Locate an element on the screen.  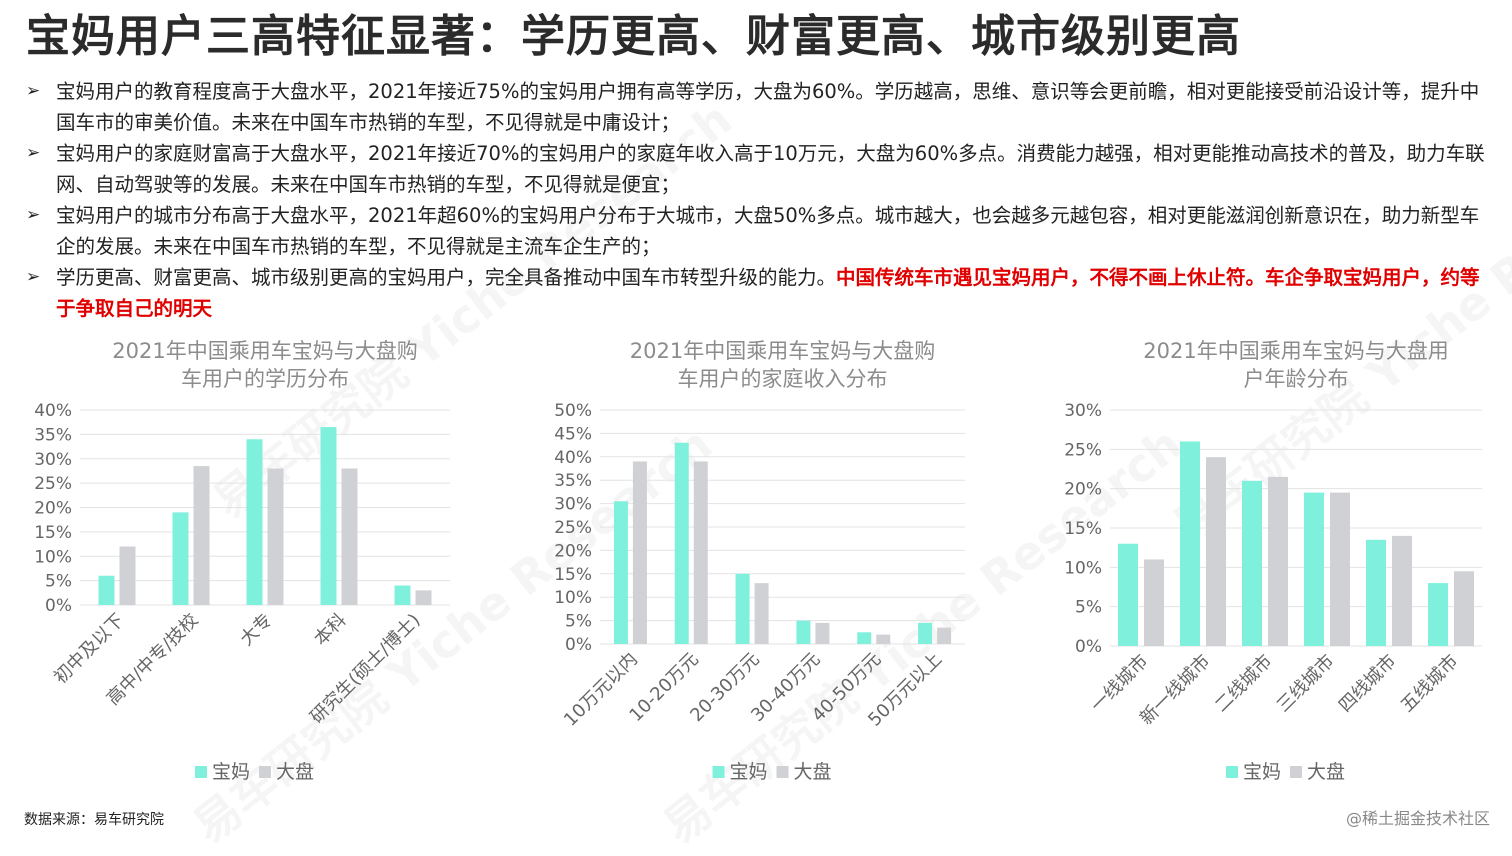
y-tick-label: 35% is located at coordinates (573, 481).